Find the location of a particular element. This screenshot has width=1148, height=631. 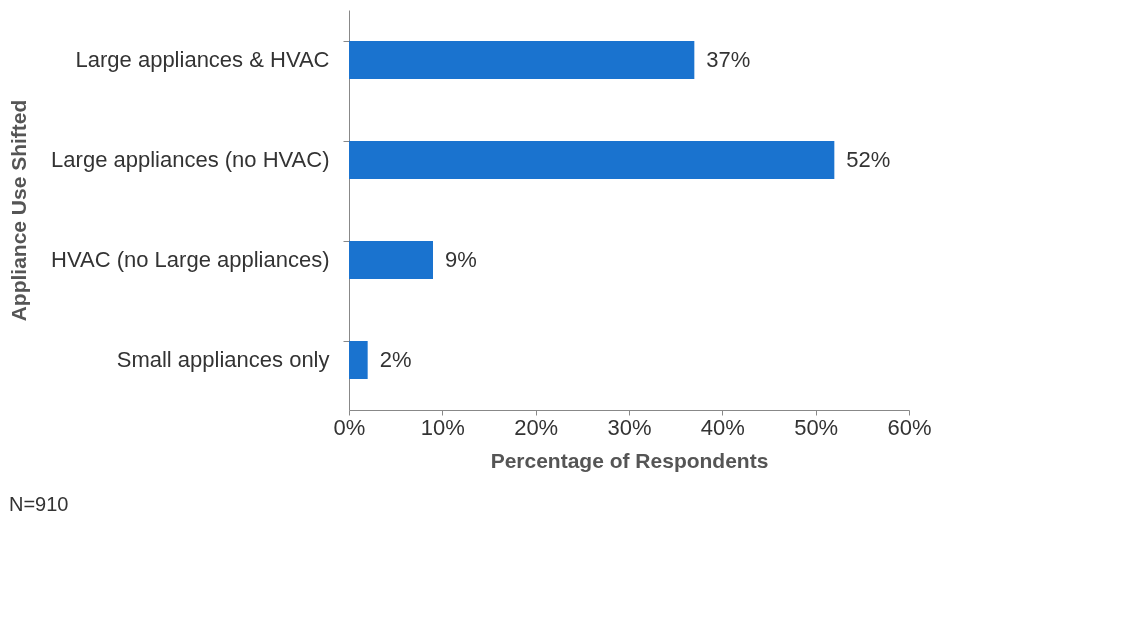

x-tick-label: 50% is located at coordinates (816, 427).